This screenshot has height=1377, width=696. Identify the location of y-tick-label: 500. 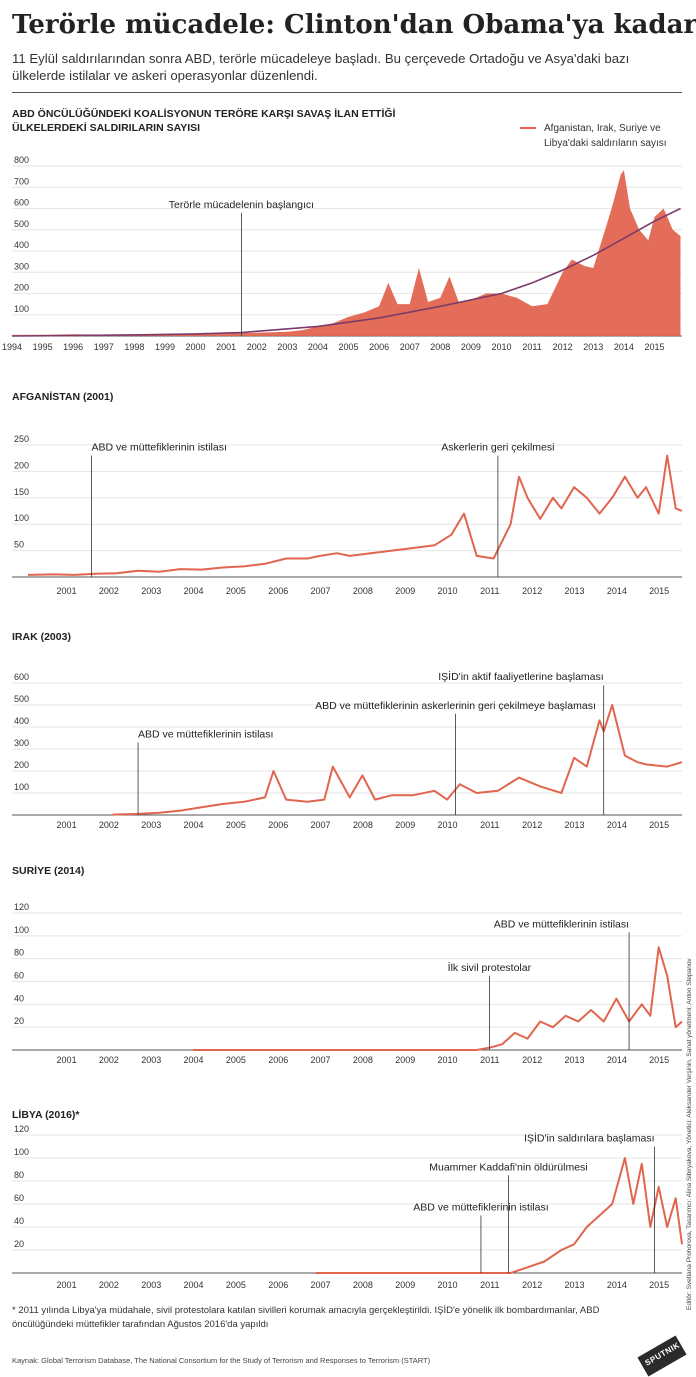
(21, 699).